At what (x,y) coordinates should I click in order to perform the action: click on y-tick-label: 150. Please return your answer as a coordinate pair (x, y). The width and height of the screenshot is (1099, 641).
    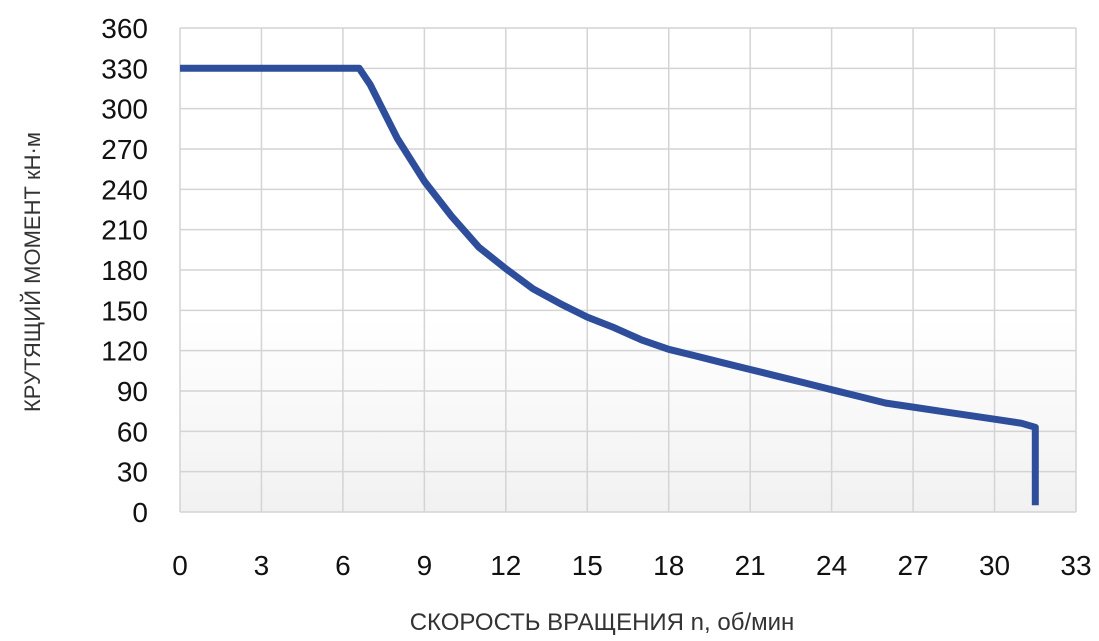
    Looking at the image, I should click on (124, 310).